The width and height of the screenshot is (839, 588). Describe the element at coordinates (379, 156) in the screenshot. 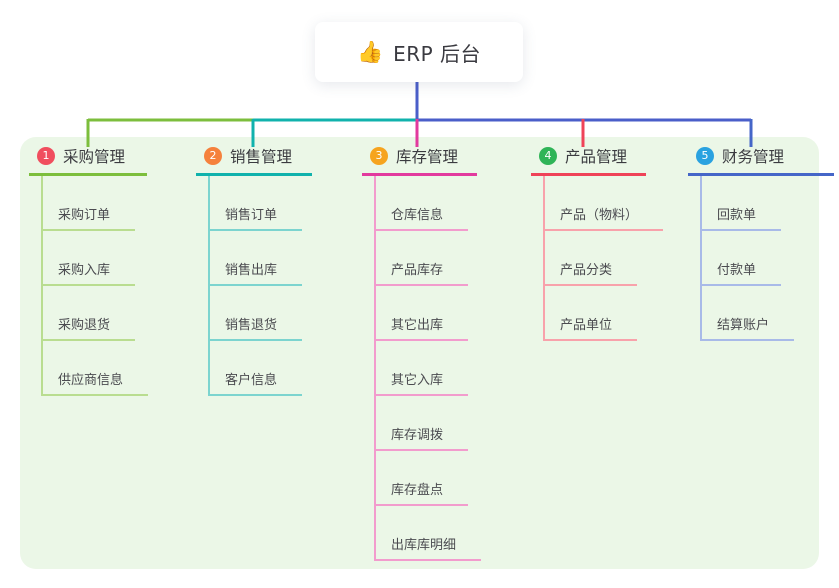

I see `branch-number-badge: 3` at that location.